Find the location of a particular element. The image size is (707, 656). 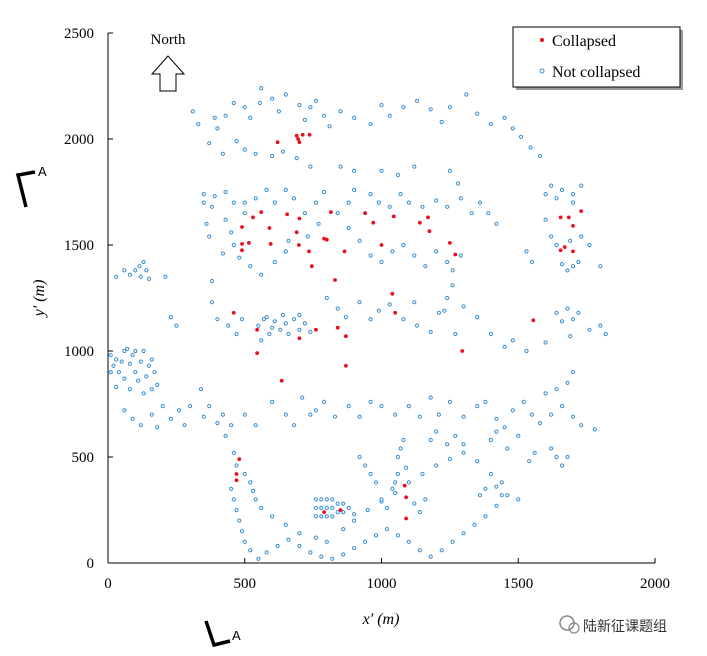

y-tick-label: 1000 is located at coordinates (79, 352).